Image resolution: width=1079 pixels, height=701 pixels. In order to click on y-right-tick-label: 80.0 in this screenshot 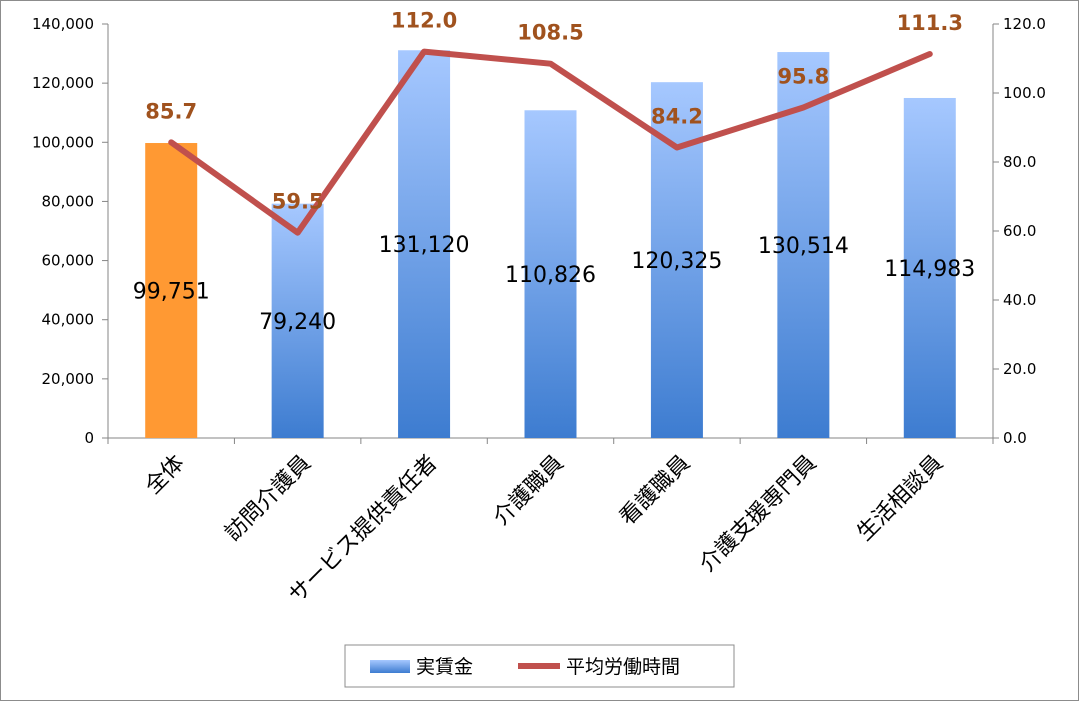, I will do `click(1019, 162)`.